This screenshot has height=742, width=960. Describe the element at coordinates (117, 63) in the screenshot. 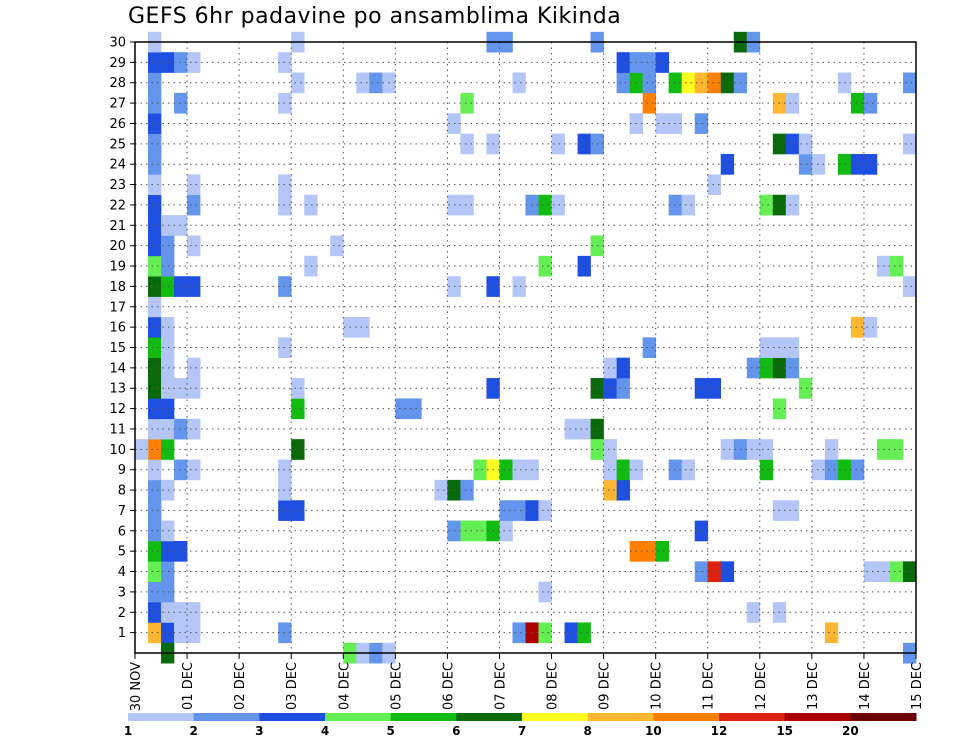

I see `y-tick-label: 29` at that location.